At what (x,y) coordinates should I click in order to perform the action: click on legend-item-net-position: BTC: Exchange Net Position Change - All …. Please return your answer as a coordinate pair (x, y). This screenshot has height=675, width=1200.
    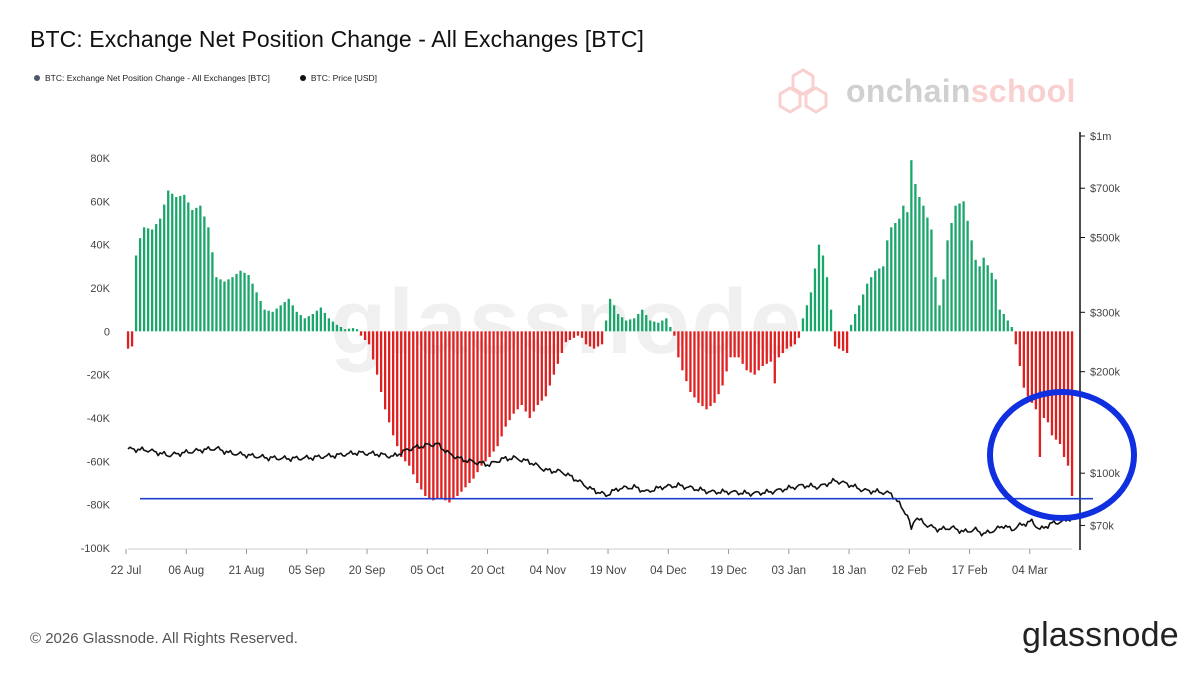
    Looking at the image, I should click on (152, 78).